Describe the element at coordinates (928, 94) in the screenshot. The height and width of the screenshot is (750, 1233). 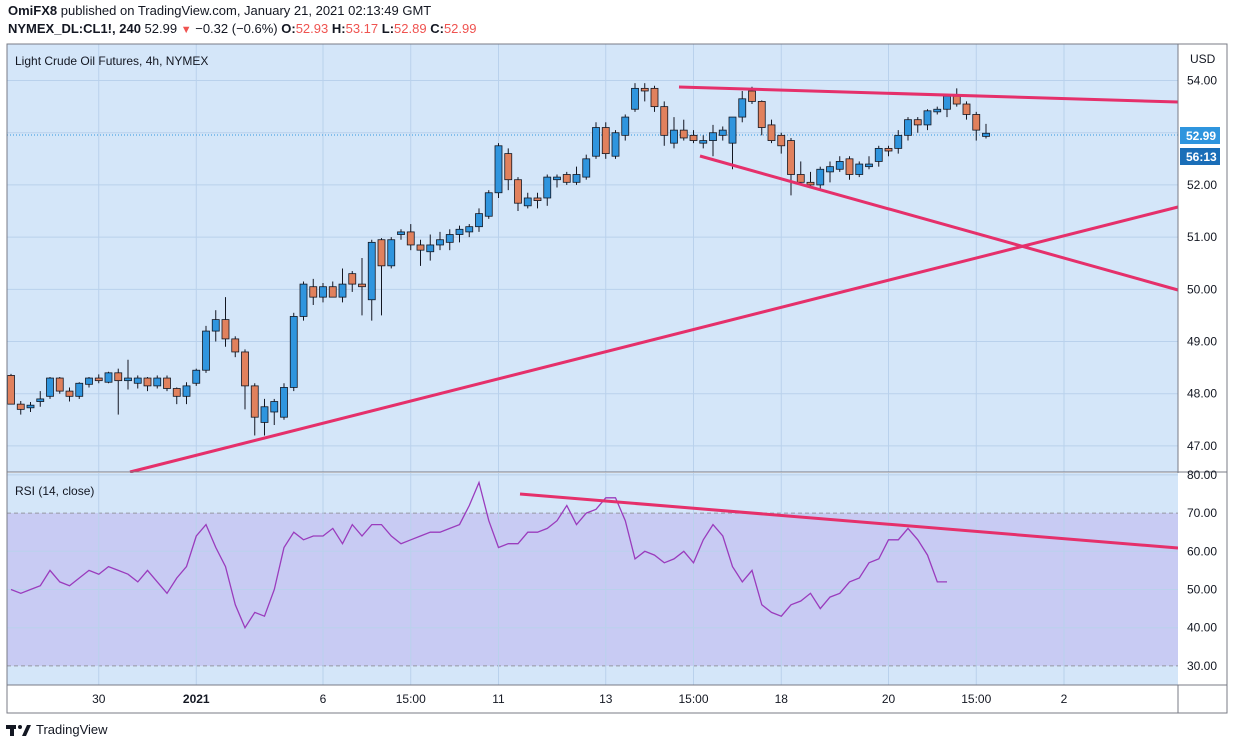
I see `upper-resistance-trendline` at that location.